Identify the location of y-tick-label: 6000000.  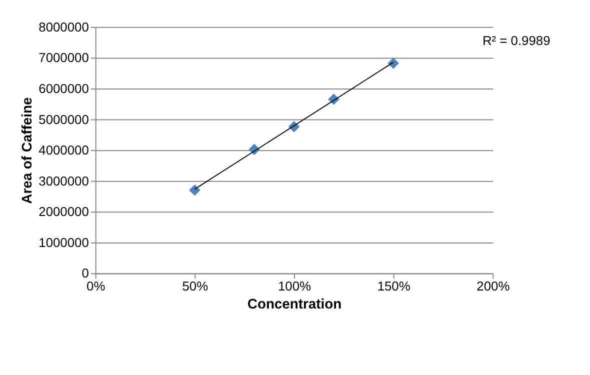
(63, 88).